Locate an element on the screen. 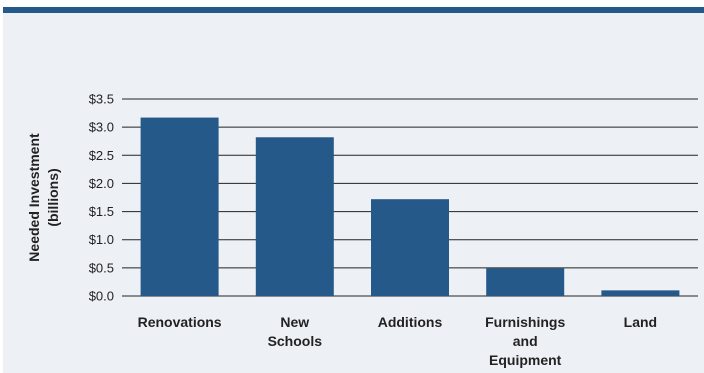 This screenshot has width=704, height=373. y-tick-label: $3.5 is located at coordinates (101, 99).